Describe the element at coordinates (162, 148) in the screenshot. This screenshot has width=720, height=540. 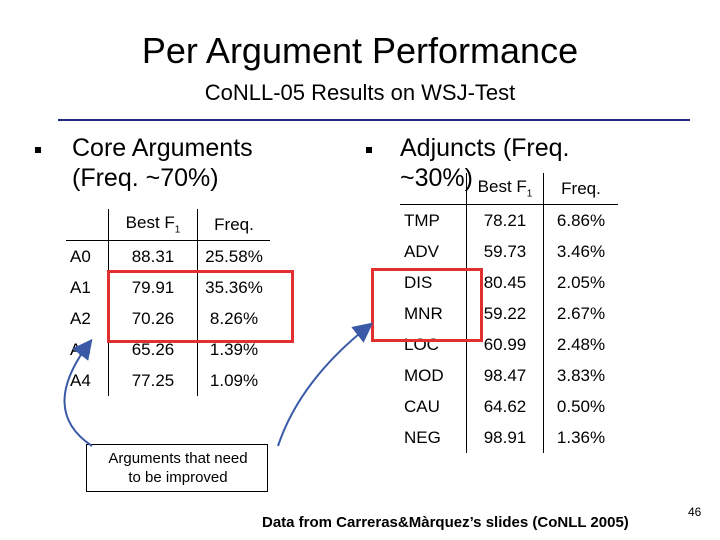
I see `core-bullet-line1: Core Arguments` at that location.